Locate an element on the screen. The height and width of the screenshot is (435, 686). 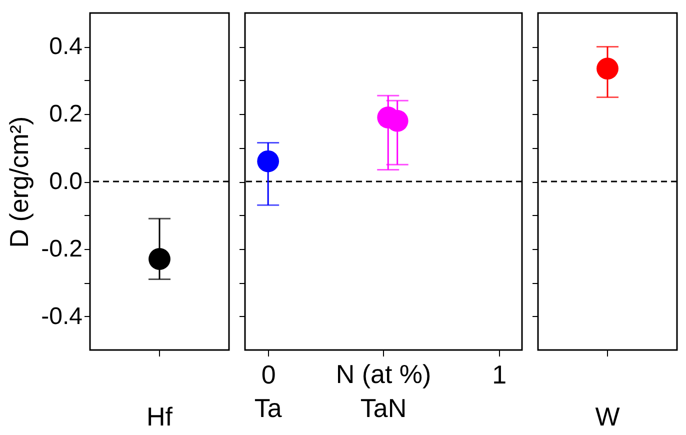
y-tick-label: 0.0 is located at coordinates (65, 181).